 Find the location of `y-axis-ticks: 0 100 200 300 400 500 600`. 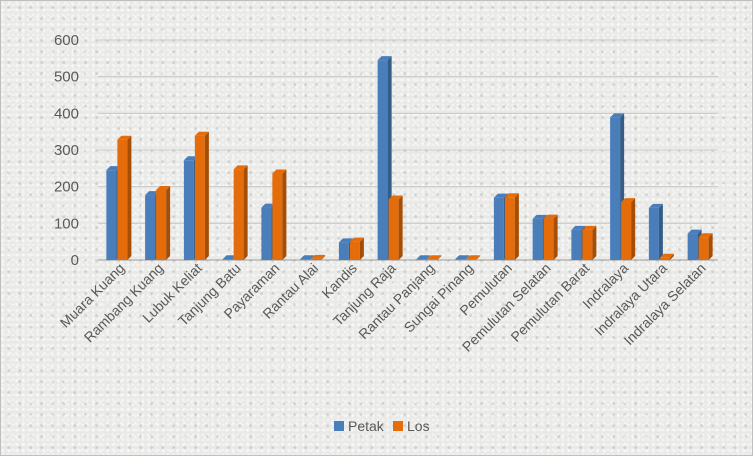

y-axis-ticks: 0 100 200 300 400 500 600 is located at coordinates (66, 150).